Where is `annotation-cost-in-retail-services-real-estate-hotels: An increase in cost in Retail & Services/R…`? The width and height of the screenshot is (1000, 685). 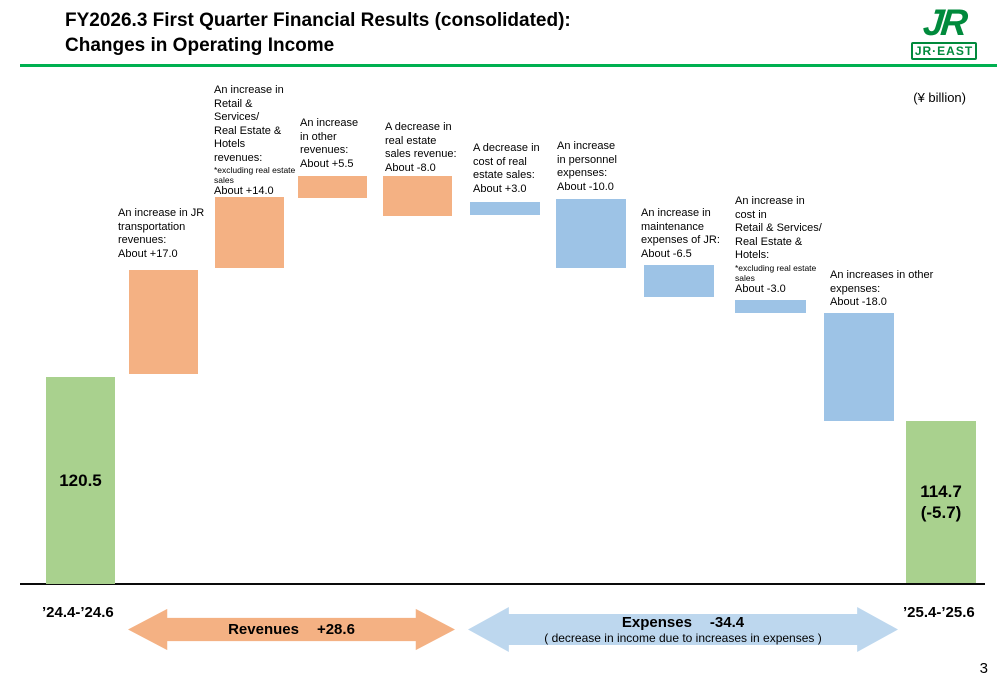
annotation-cost-in-retail-services-real-estate-hotels: An increase in cost in Retail & Services/R… is located at coordinates (778, 245).